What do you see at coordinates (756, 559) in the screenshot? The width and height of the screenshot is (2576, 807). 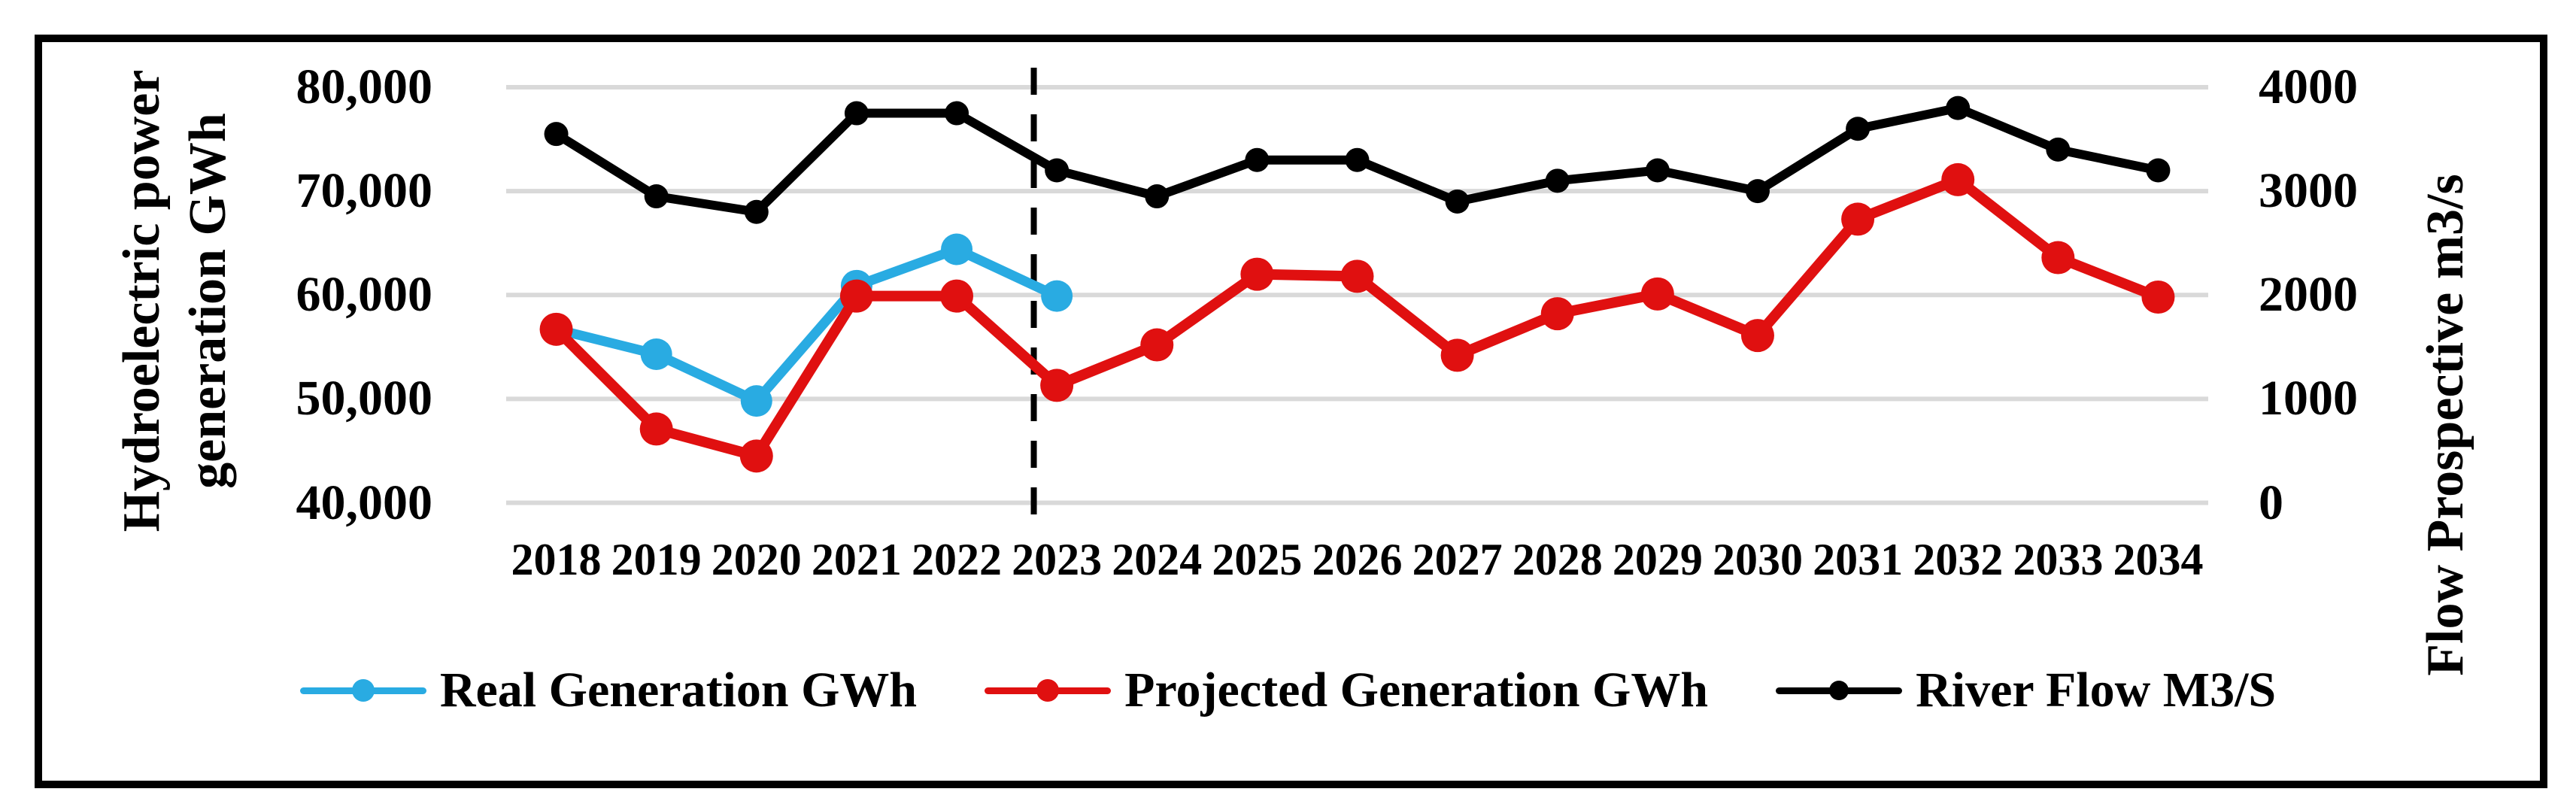 I see `year-label: 2020` at bounding box center [756, 559].